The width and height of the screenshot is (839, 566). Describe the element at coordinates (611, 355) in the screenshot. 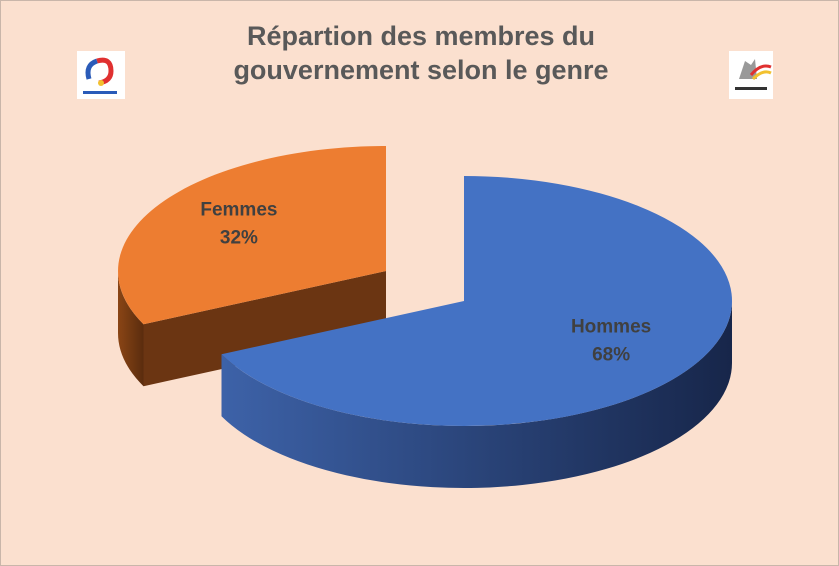

I see `data-label-value: 68%` at that location.